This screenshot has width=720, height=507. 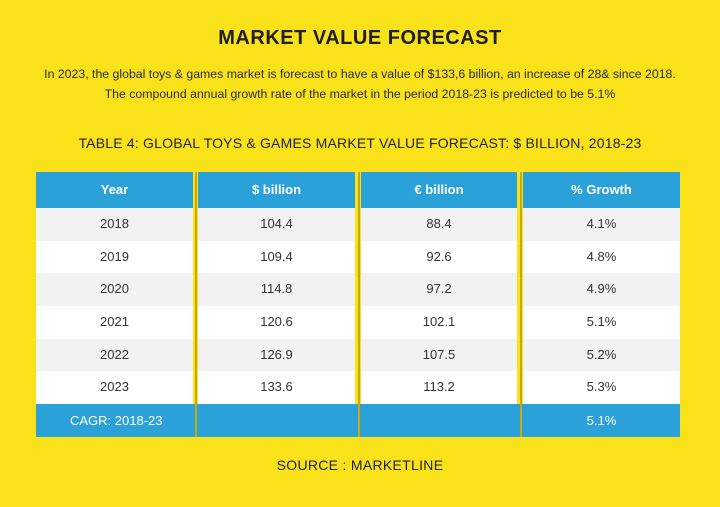 What do you see at coordinates (276, 190) in the screenshot?
I see `header-usd: $ billion` at bounding box center [276, 190].